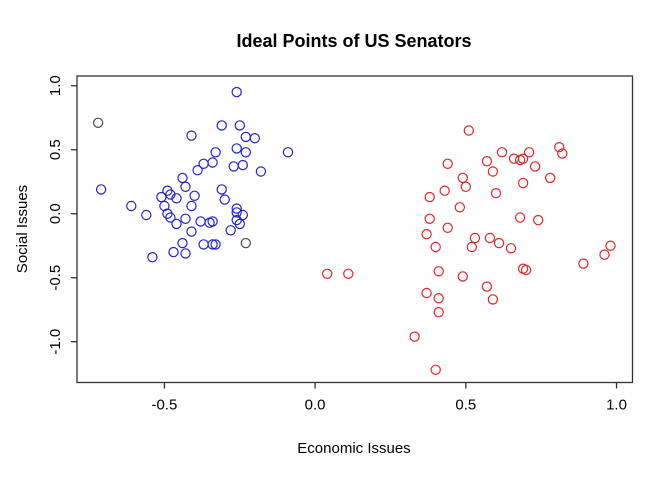 Image resolution: width=672 pixels, height=480 pixels. What do you see at coordinates (353, 448) in the screenshot?
I see `x-axis-label: Economic Issues` at bounding box center [353, 448].